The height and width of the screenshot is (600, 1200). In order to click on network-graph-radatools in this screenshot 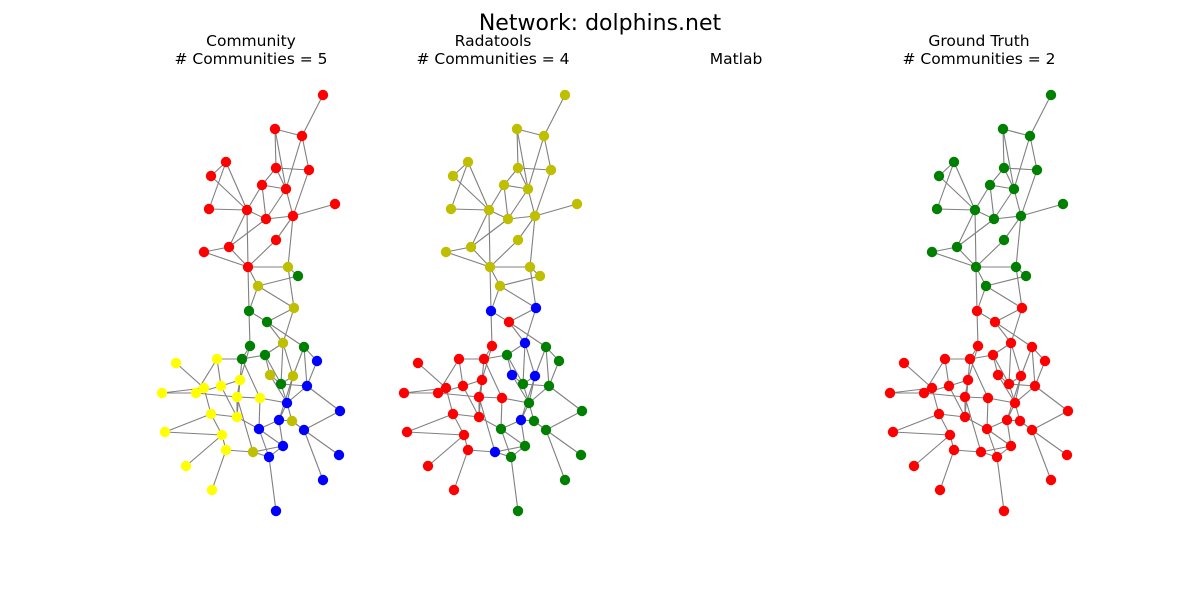, I will do `click(493, 303)`.